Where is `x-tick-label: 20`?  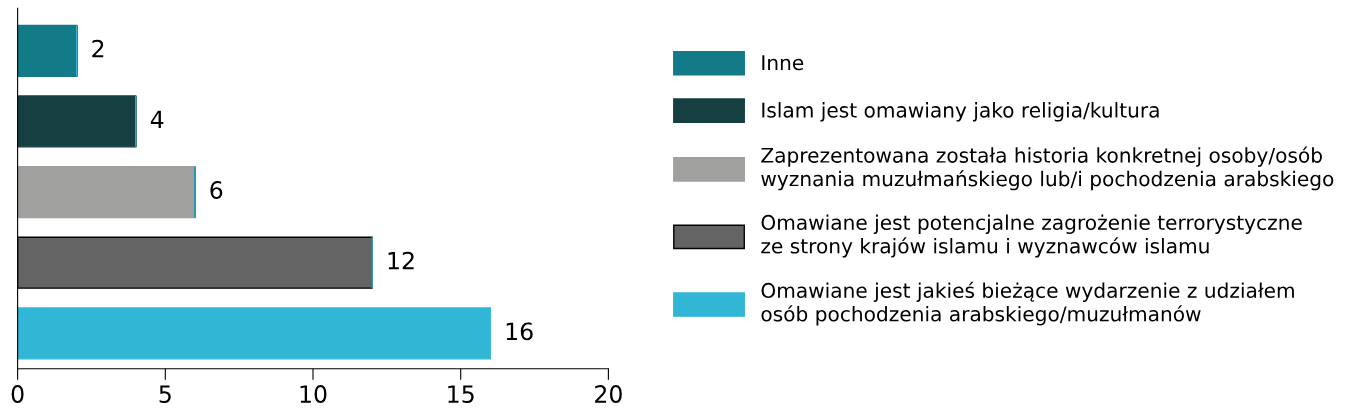
x-tick-label: 20 is located at coordinates (608, 394).